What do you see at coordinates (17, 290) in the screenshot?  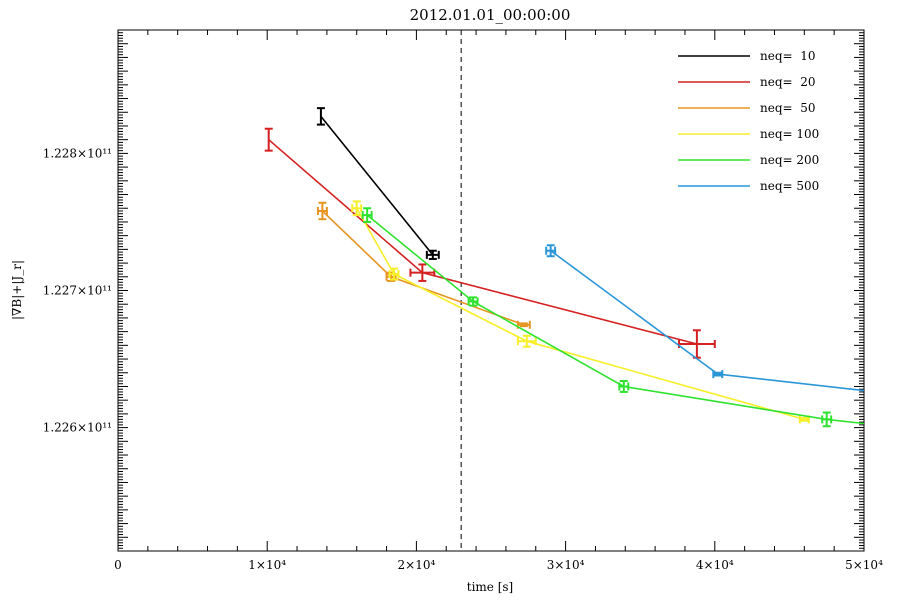 I see `y-axis-label: |∇B|+|J_r|` at bounding box center [17, 290].